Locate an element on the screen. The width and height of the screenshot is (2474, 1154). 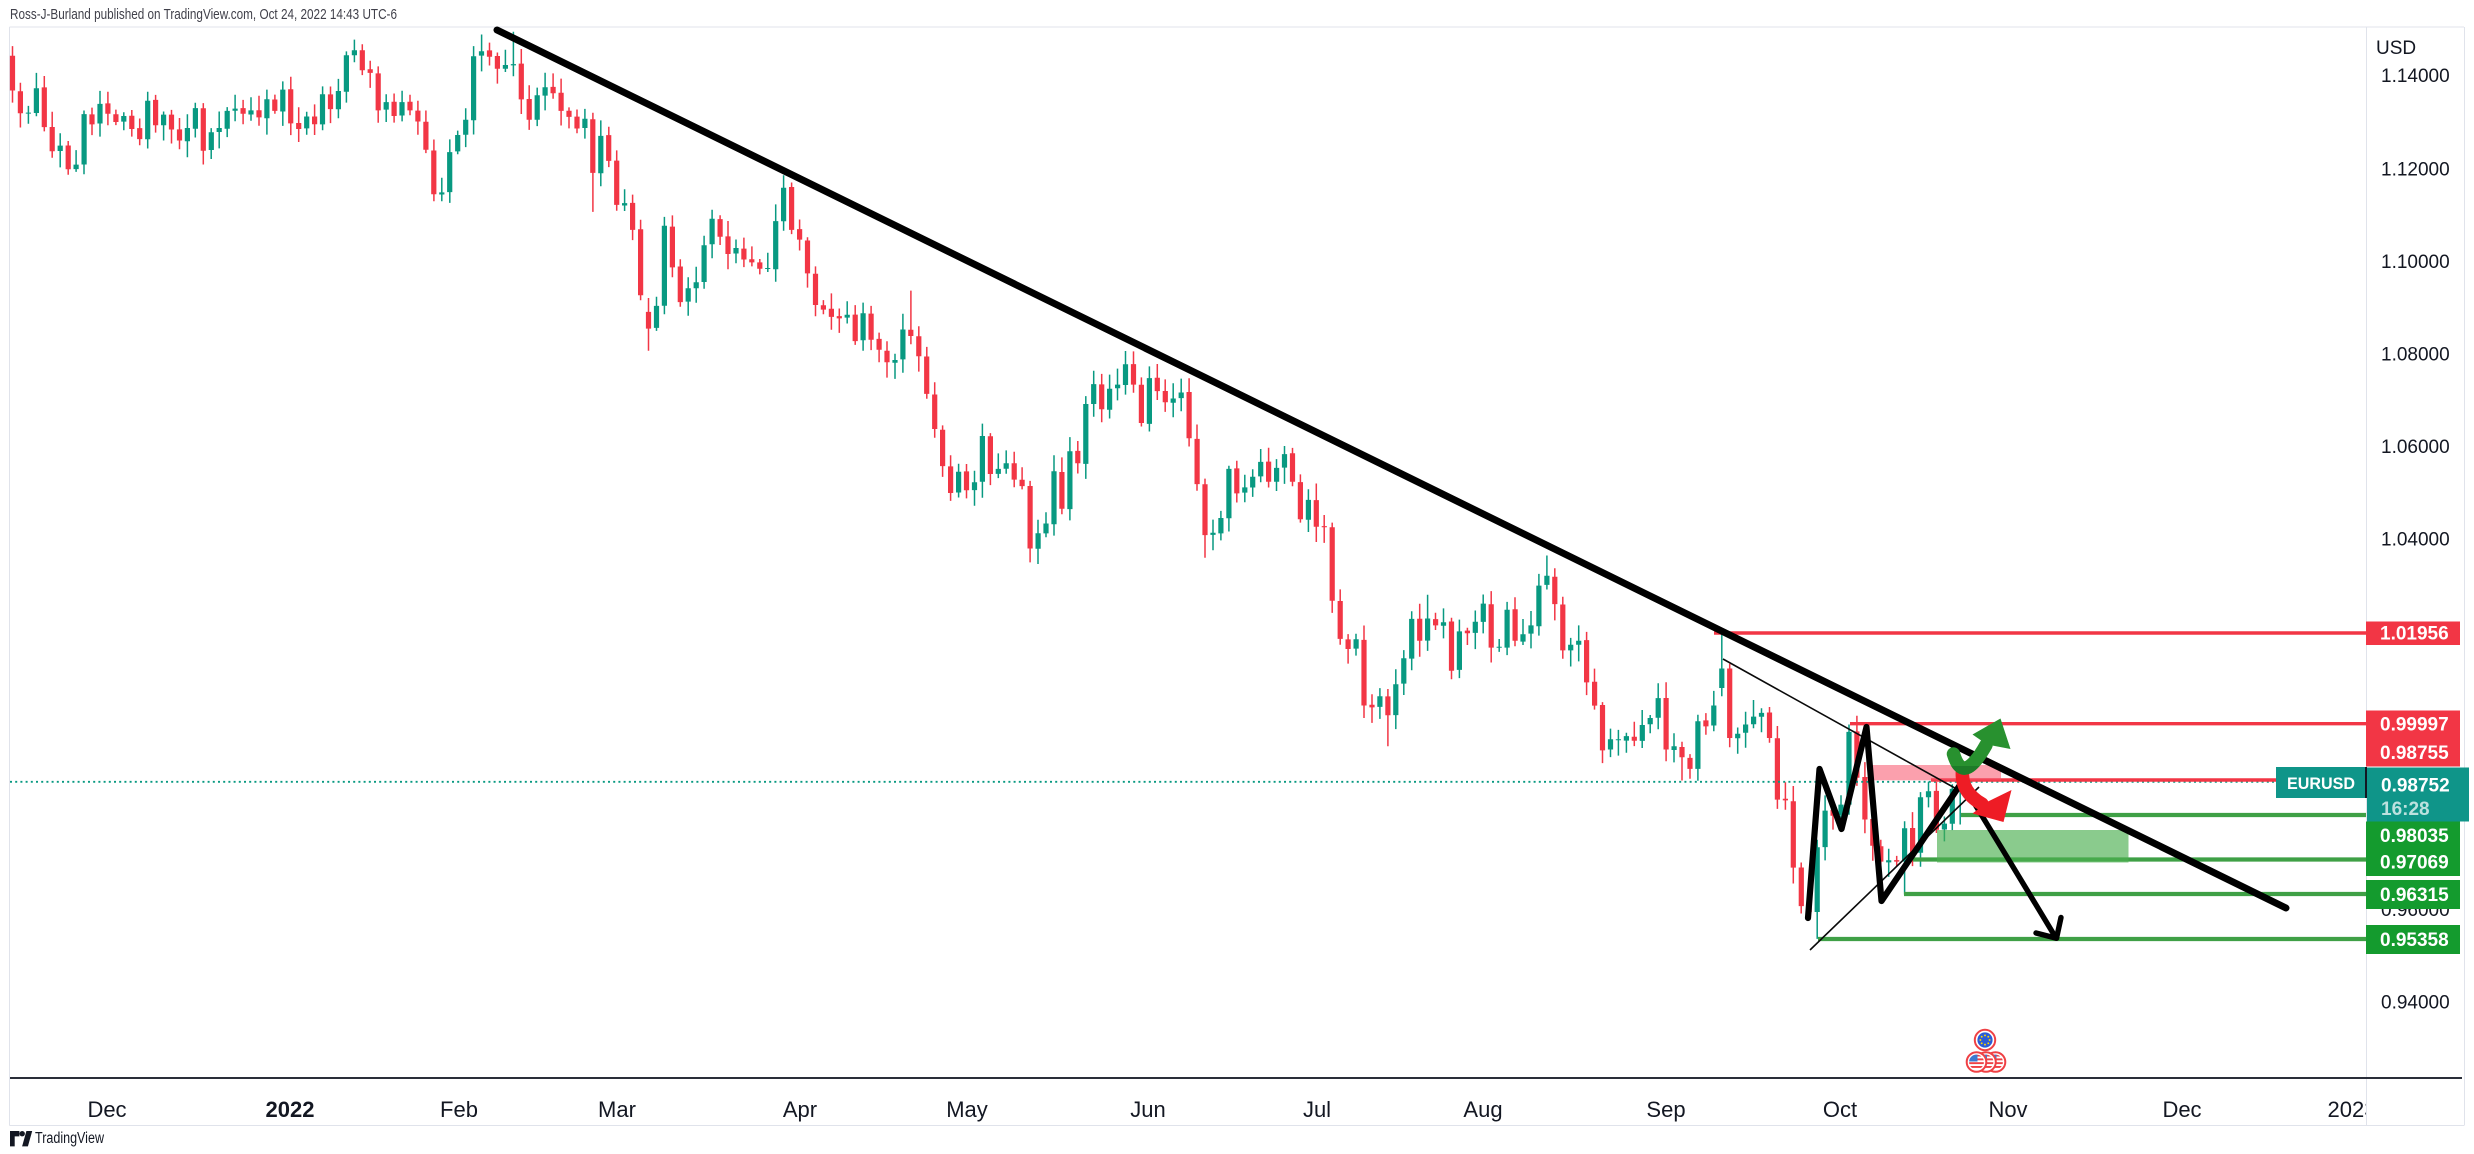
svg-text: 0.96315 is located at coordinates (2414, 895).